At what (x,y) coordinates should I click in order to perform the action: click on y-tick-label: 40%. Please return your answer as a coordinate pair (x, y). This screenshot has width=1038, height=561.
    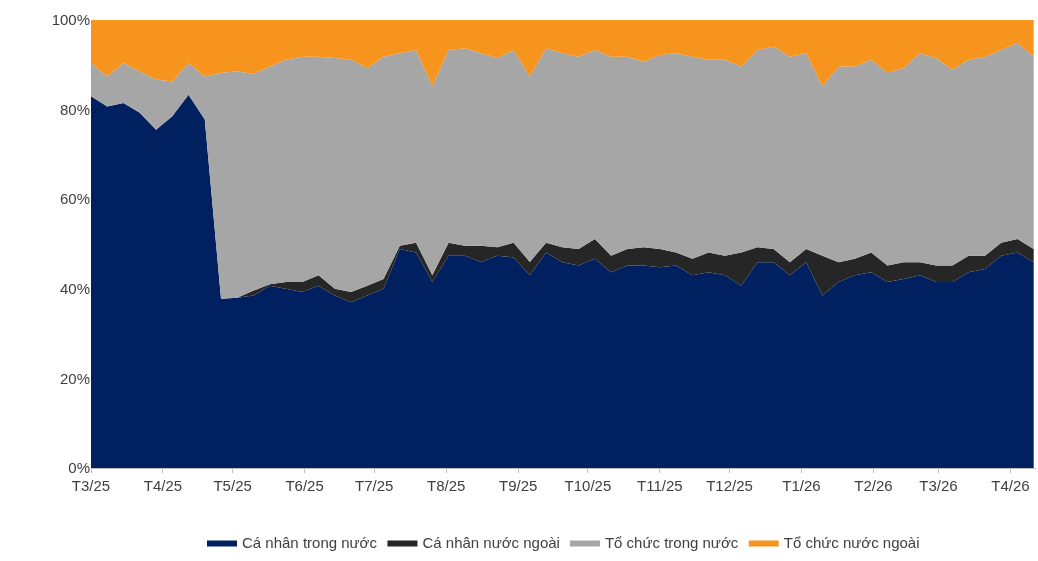
    Looking at the image, I should click on (74, 289).